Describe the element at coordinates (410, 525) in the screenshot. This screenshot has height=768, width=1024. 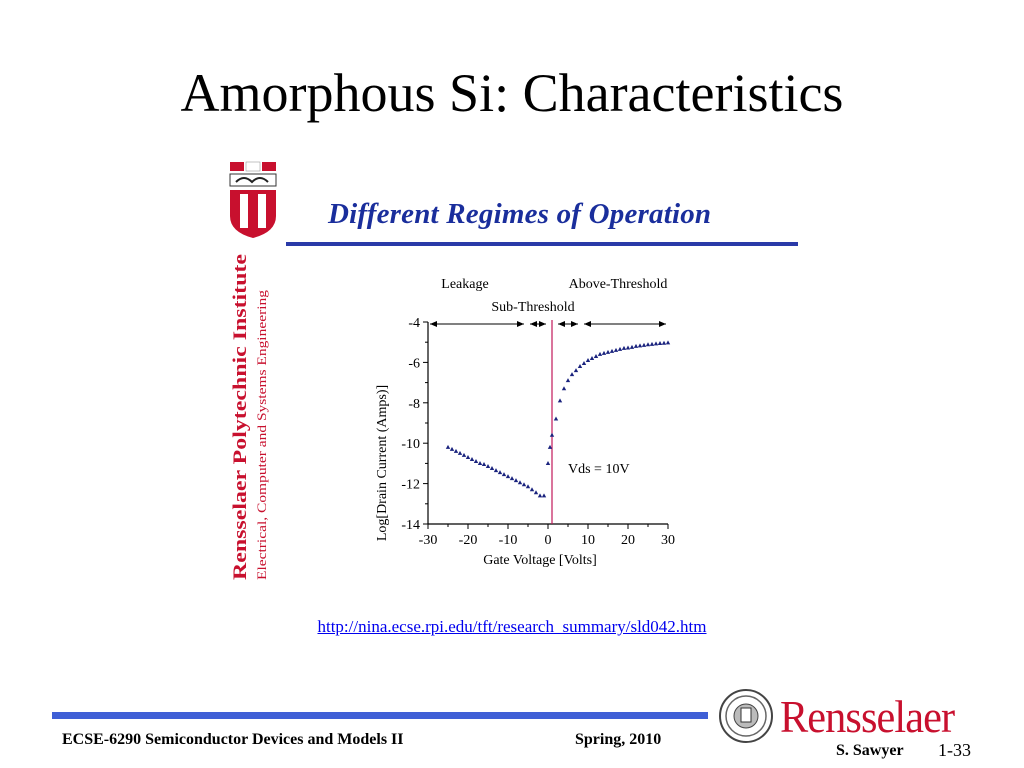
I see `y-tick-label: -14` at that location.